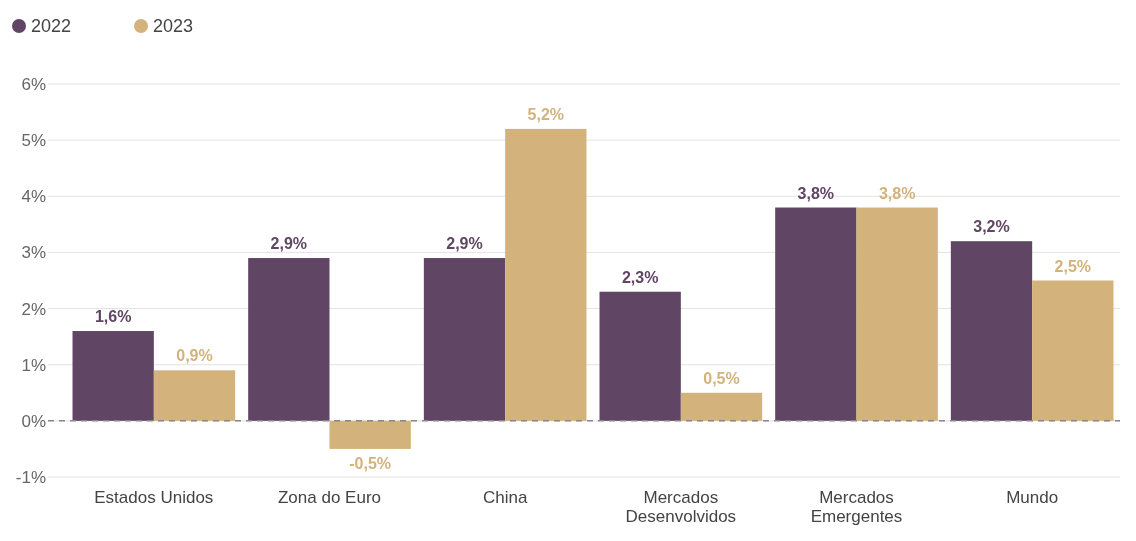 The width and height of the screenshot is (1136, 541). What do you see at coordinates (33, 141) in the screenshot?
I see `y-tick-label: 5%` at bounding box center [33, 141].